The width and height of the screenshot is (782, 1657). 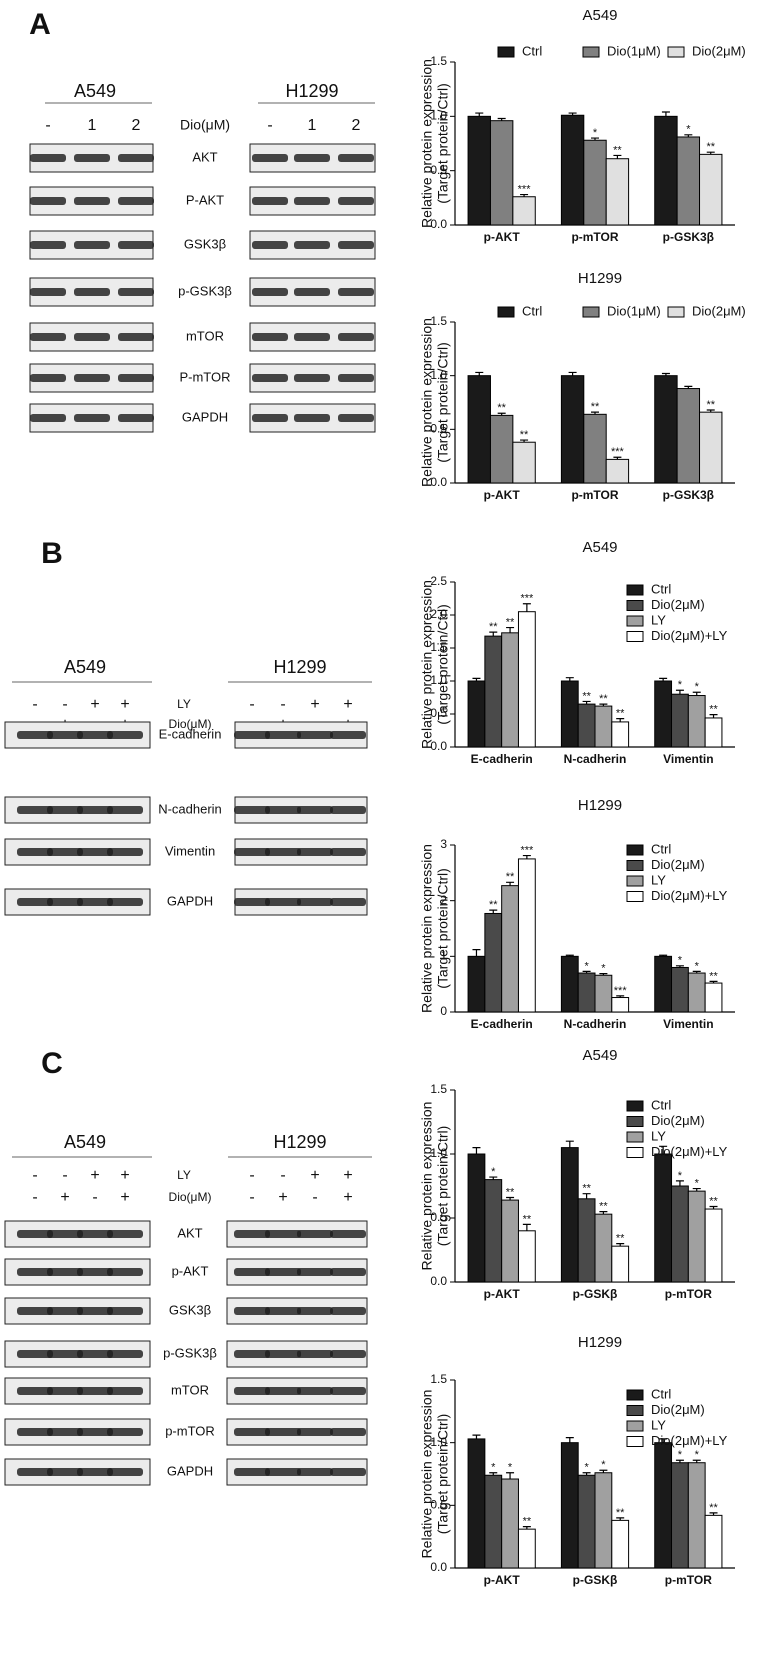 What do you see at coordinates (443, 956) in the screenshot?
I see `y-tick-label: 1` at bounding box center [443, 956].